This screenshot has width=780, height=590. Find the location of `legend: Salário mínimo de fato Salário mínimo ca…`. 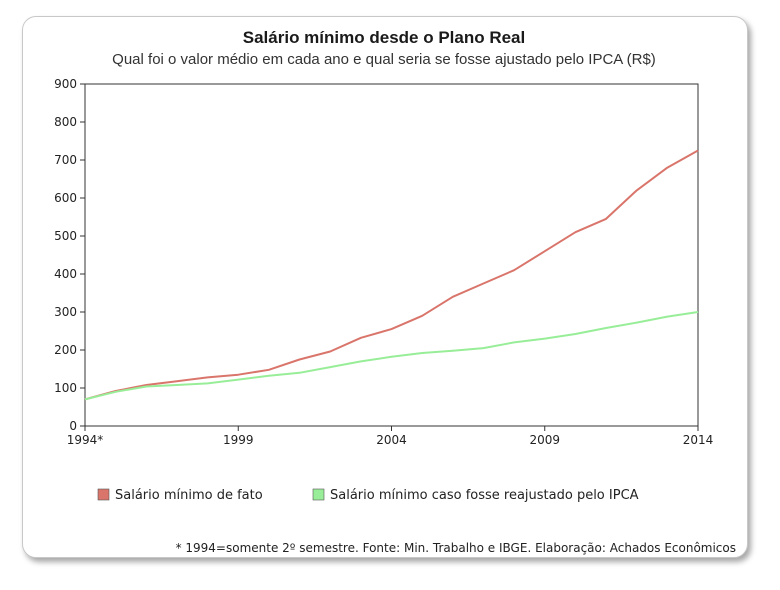

legend: Salário mínimo de fato Salário mínimo ca… is located at coordinates (368, 495).